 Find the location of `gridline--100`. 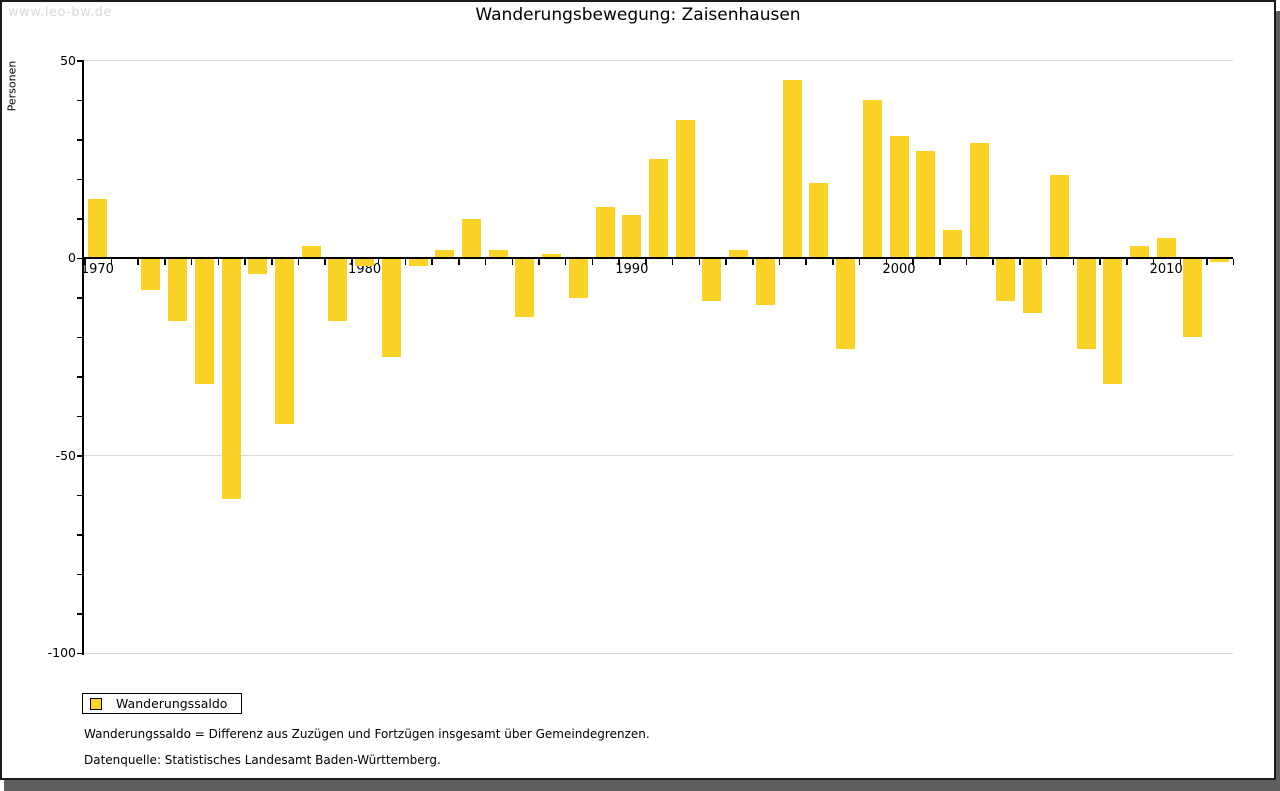

gridline--100 is located at coordinates (658, 653).